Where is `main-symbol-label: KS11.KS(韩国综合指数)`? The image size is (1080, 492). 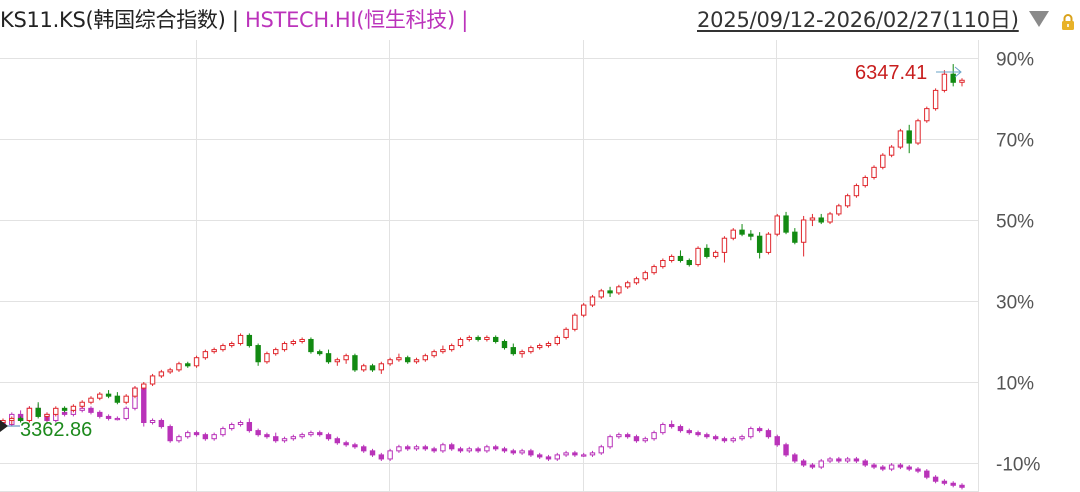
main-symbol-label: KS11.KS(韩国综合指数) is located at coordinates (113, 20).